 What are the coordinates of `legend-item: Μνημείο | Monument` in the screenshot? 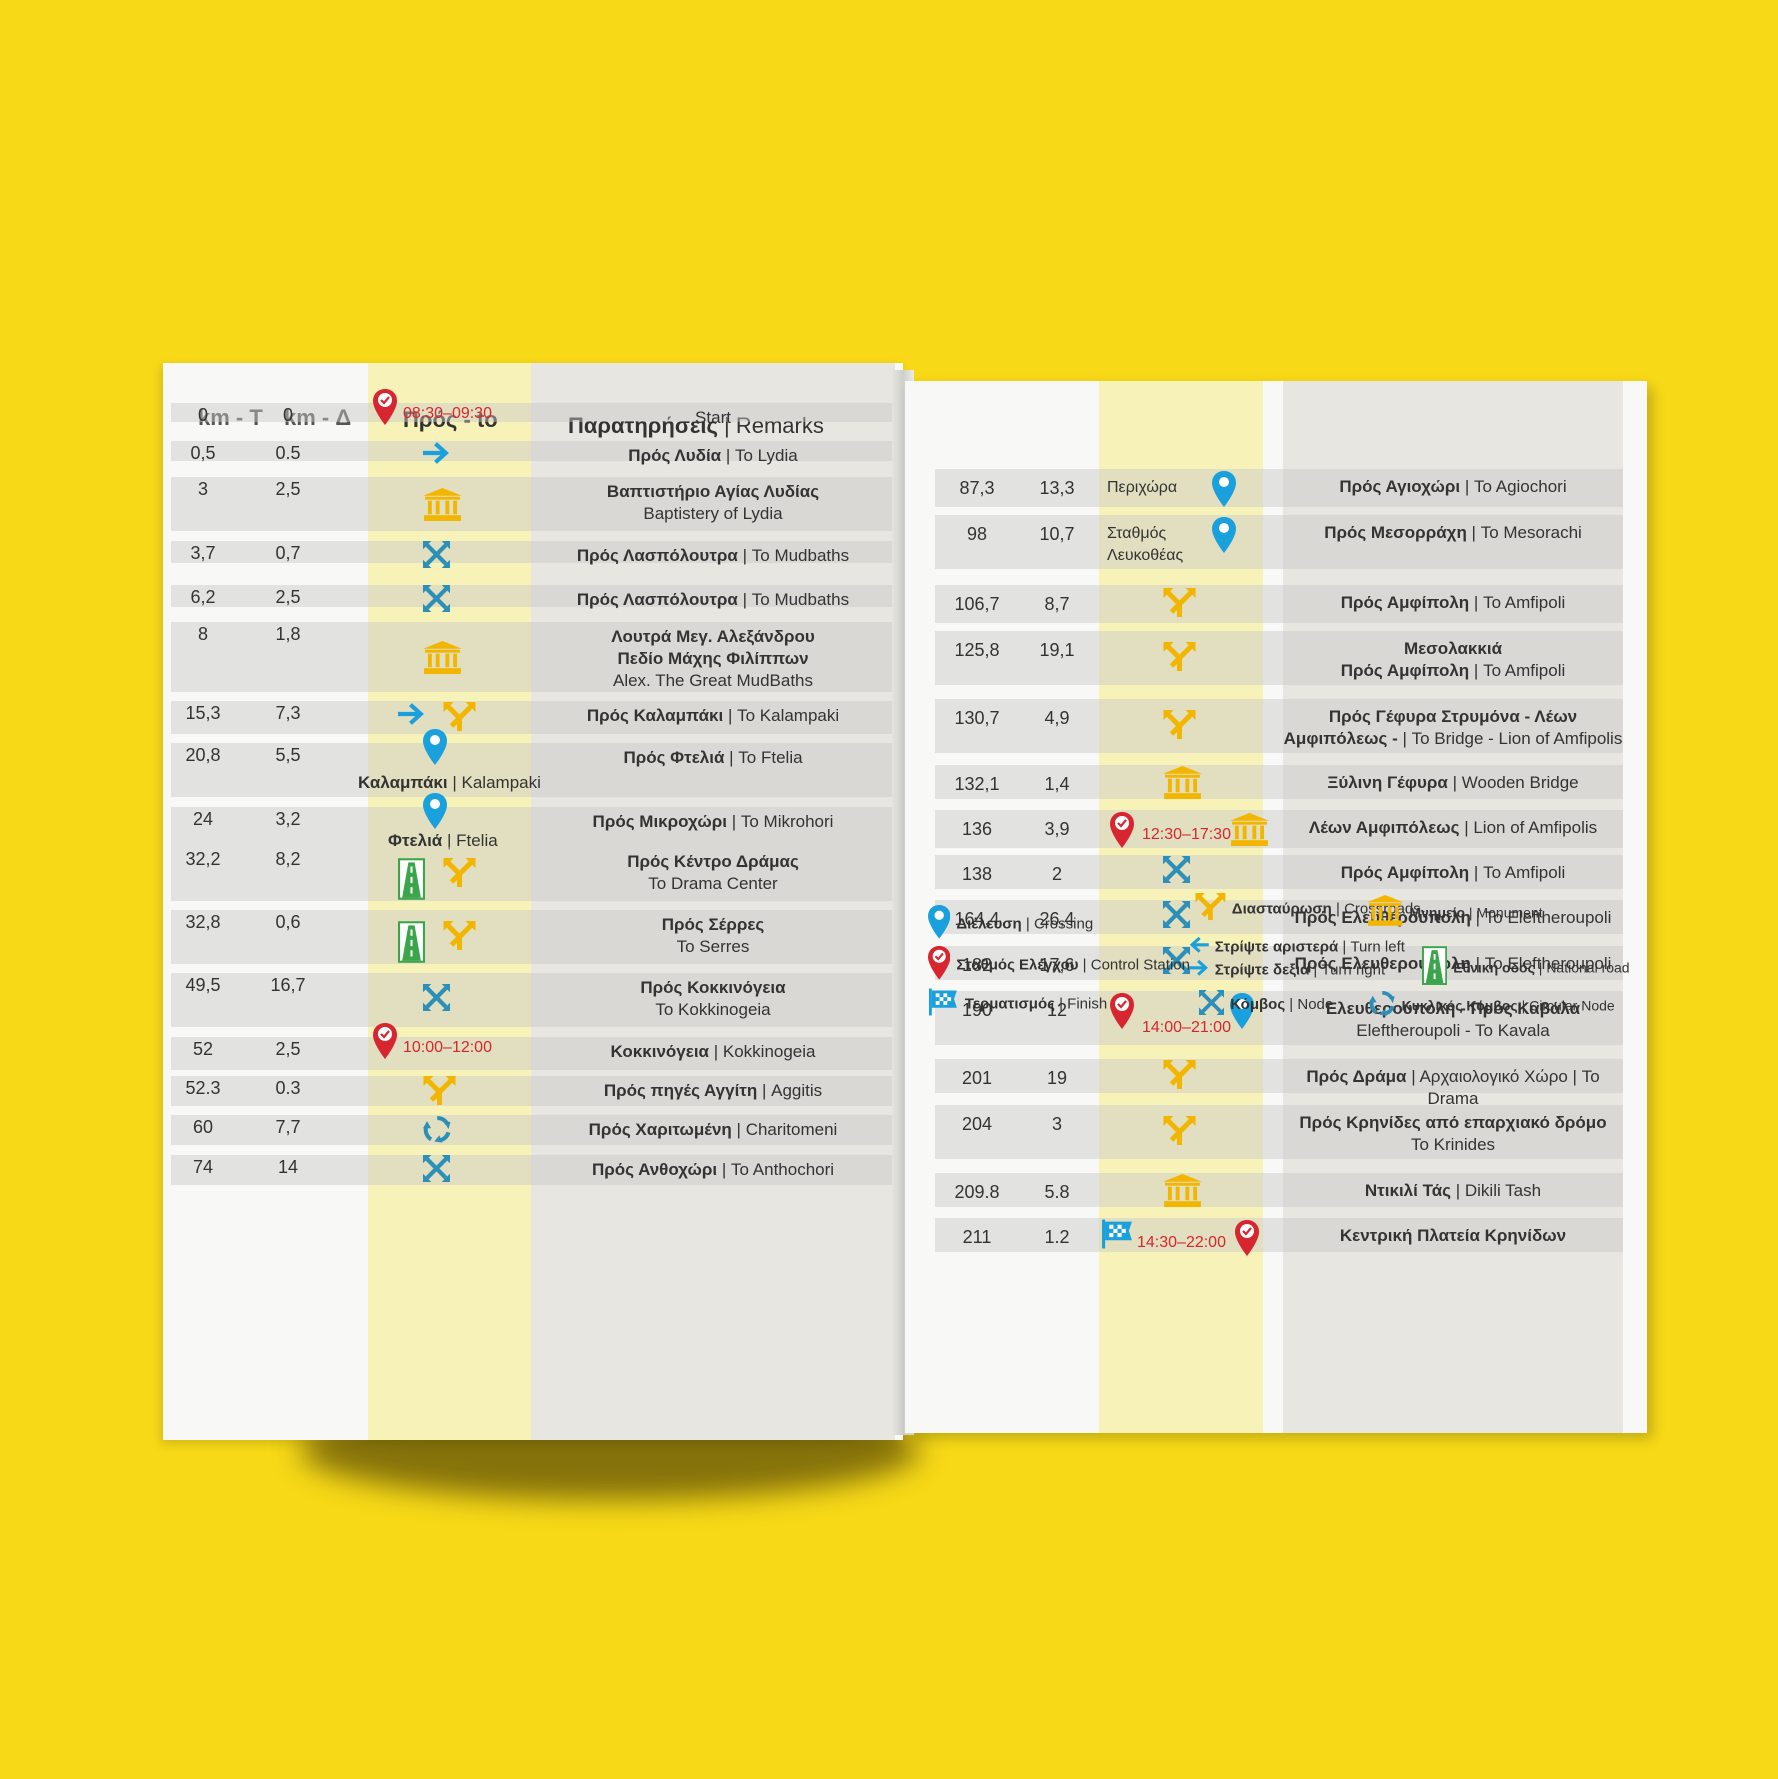 It's located at (1455, 912).